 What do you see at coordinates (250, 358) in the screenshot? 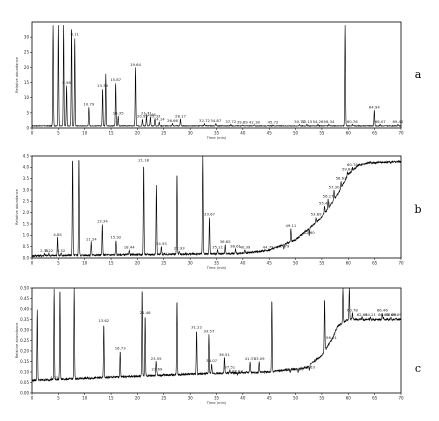
I see `peak-label: 41.37` at bounding box center [250, 358].